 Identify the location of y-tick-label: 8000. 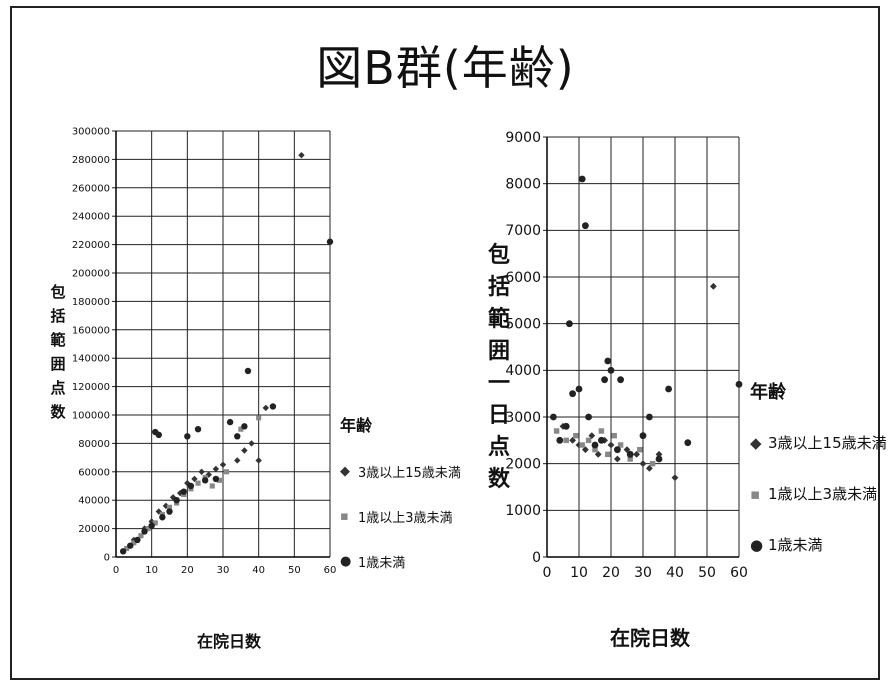
(523, 185).